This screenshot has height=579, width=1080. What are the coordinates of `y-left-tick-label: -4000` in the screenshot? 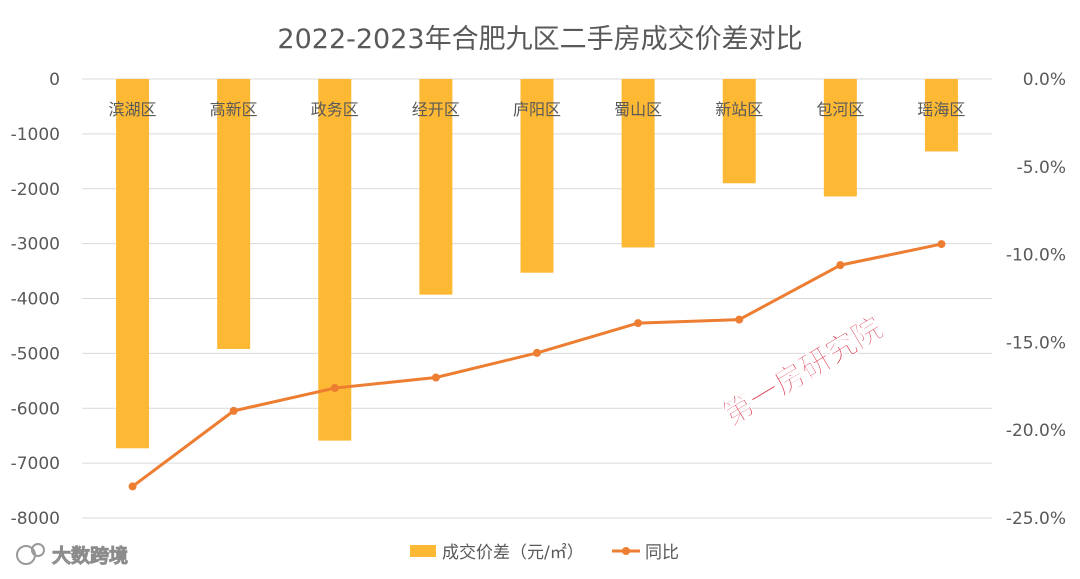 It's located at (35, 300).